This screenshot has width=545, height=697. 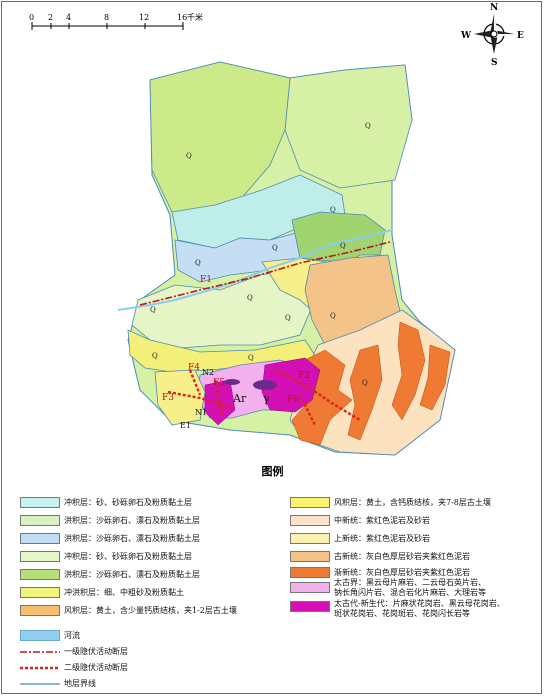 I want to click on scale-tick: 16, so click(x=182, y=17).